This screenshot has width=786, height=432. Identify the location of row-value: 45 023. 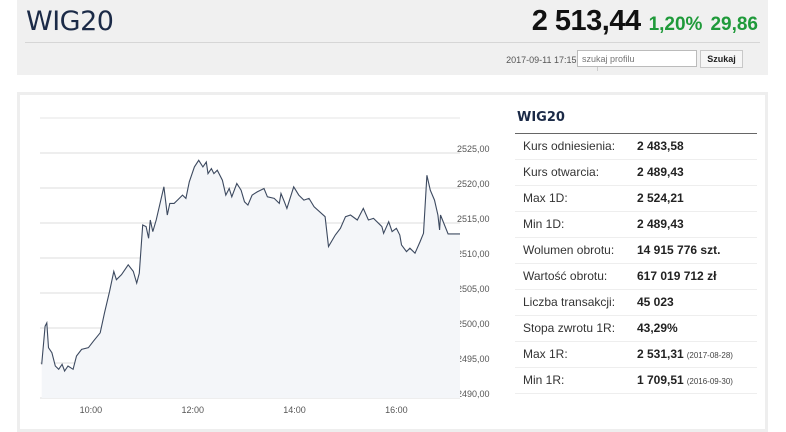
(655, 302).